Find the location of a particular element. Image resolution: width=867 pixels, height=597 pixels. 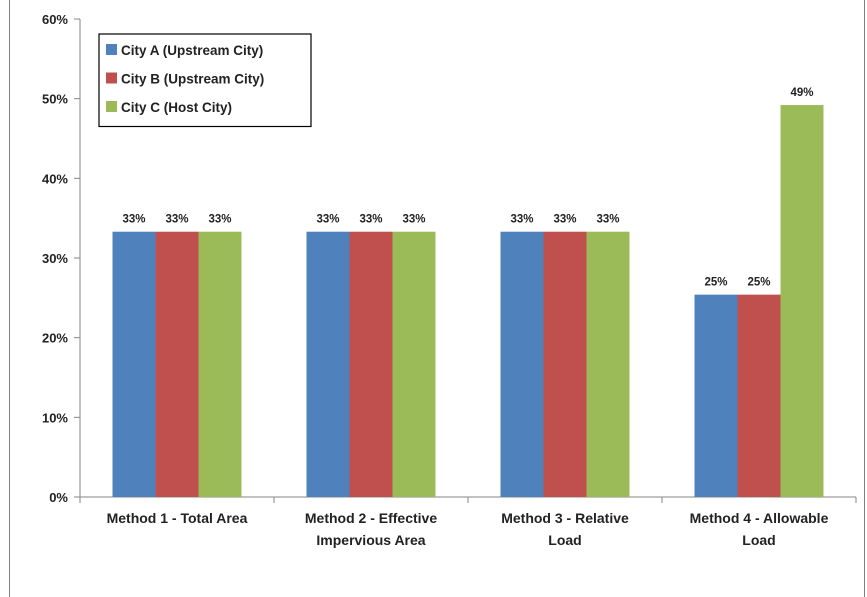

x-category-label-line: Method 2 - Effective is located at coordinates (371, 518).